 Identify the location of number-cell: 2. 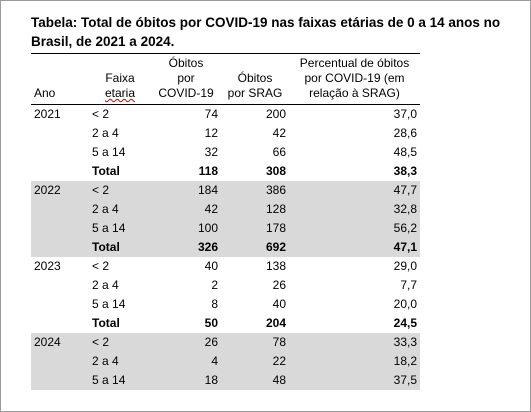
(214, 285).